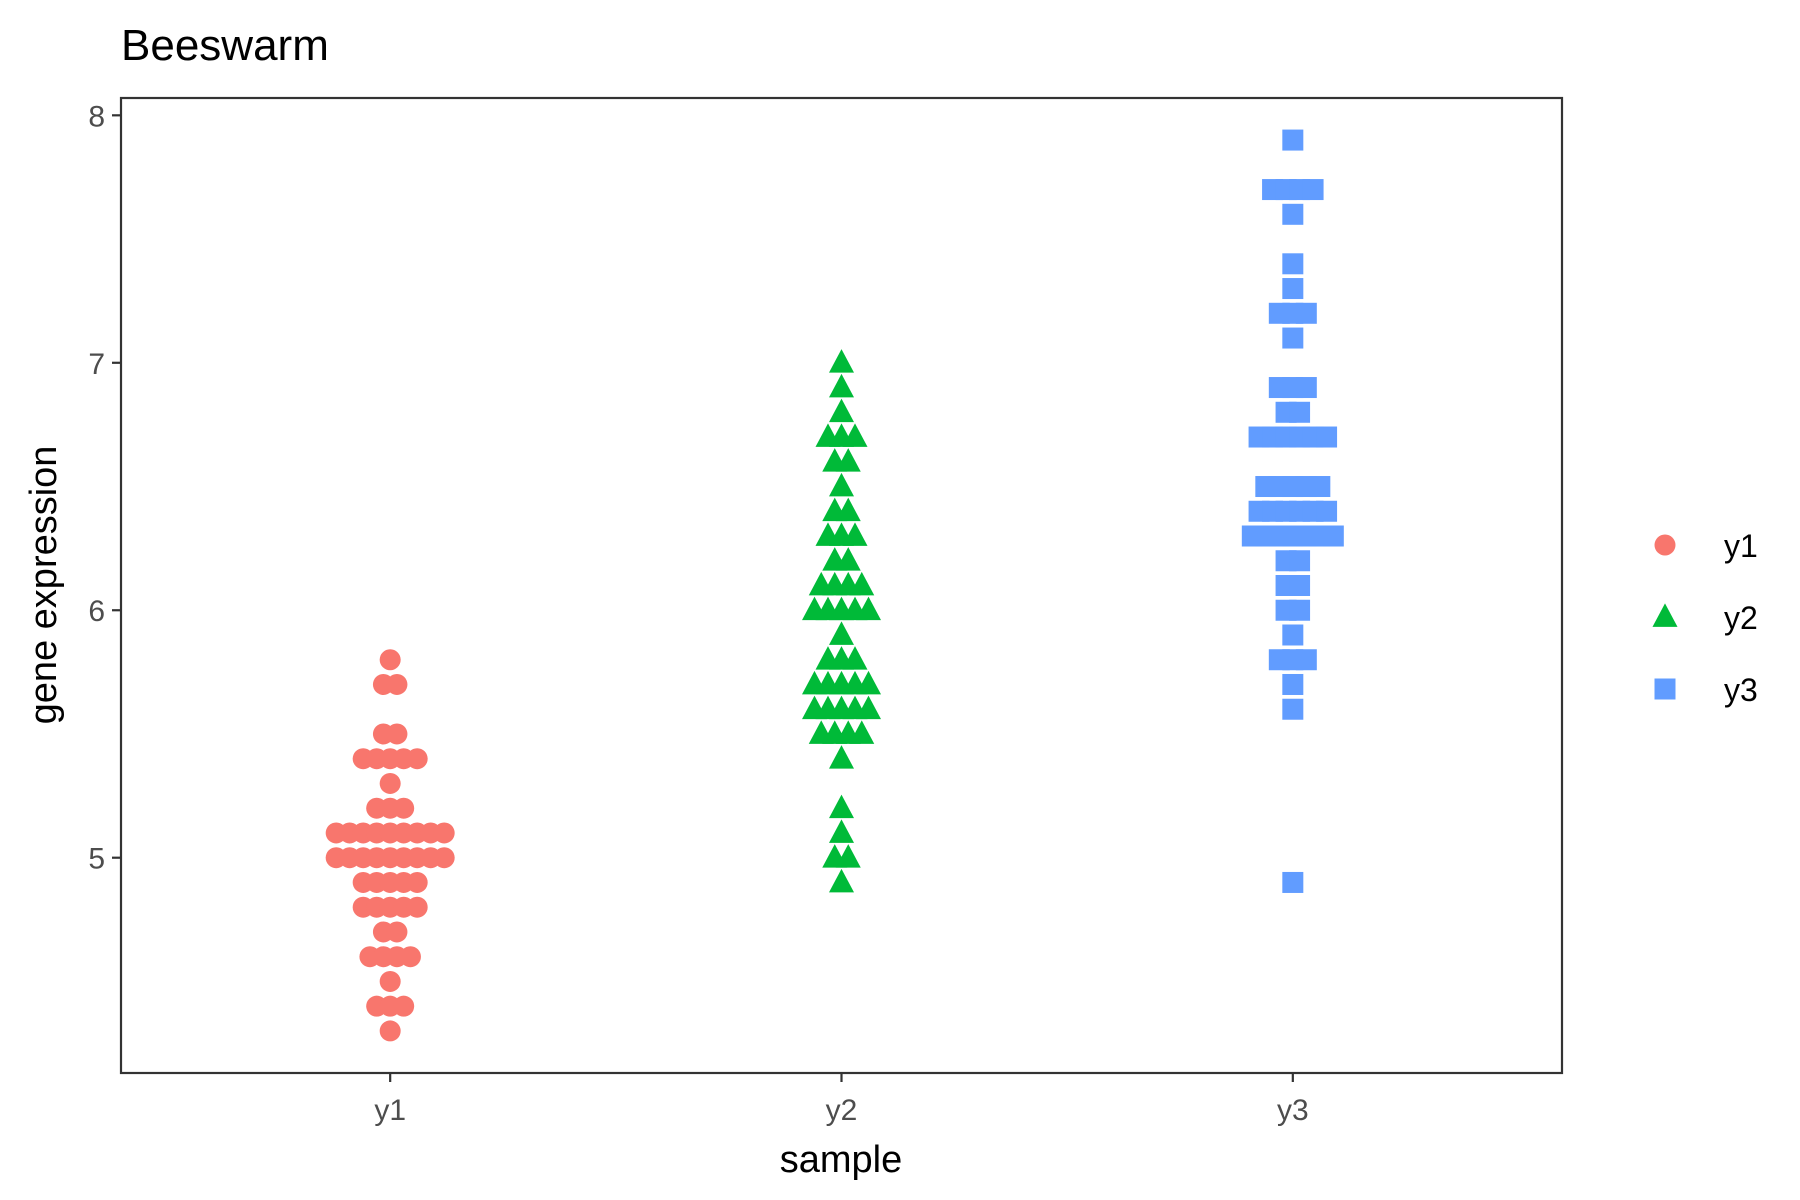 The width and height of the screenshot is (1800, 1200). Describe the element at coordinates (96, 364) in the screenshot. I see `y-tick-label: 7` at that location.